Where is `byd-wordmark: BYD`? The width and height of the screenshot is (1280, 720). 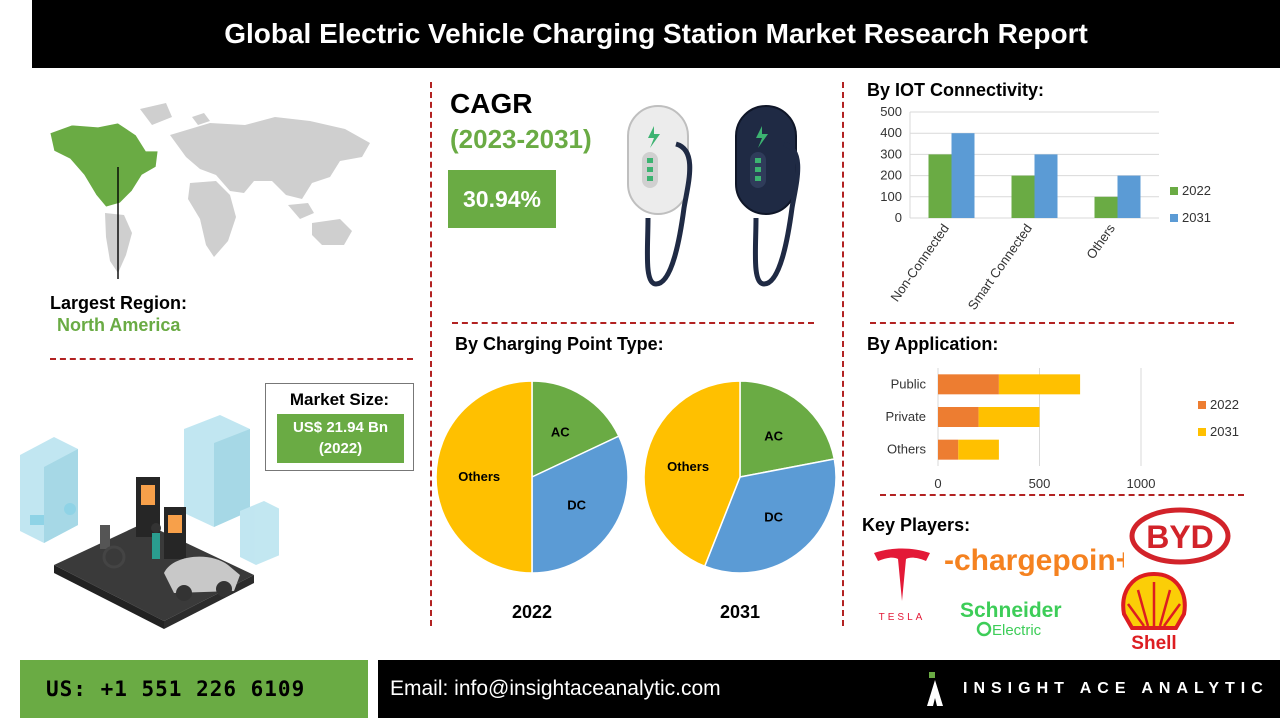
byd-wordmark: BYD is located at coordinates (1180, 537).